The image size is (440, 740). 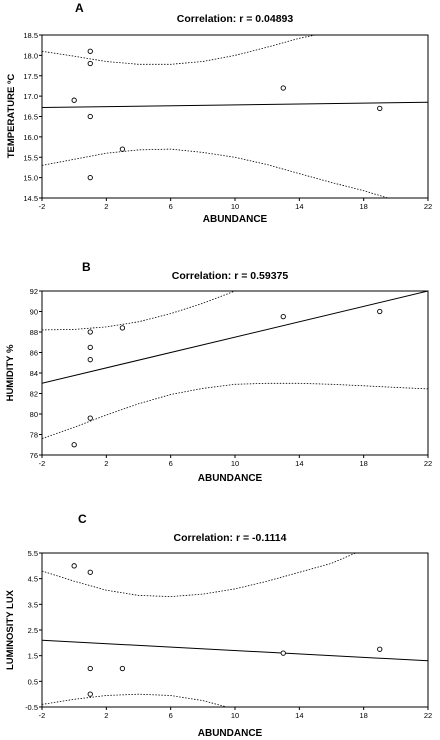 I want to click on chart-1-y-tick-label: 16.5, so click(x=30, y=117).